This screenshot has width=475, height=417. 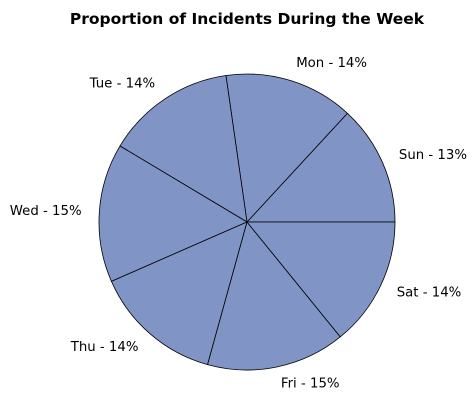 I want to click on pie-slice-tue, so click(x=183, y=149).